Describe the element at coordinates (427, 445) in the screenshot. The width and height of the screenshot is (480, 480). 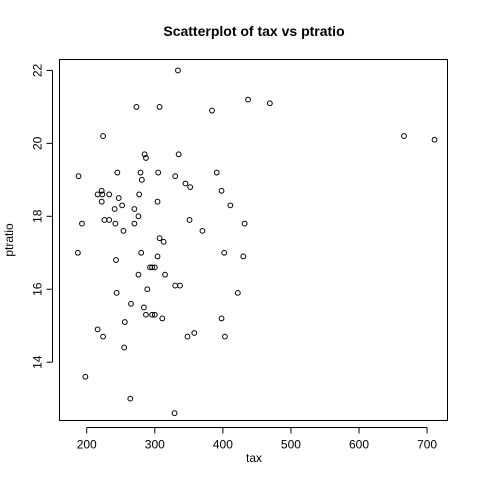
I see `x-tick-label: 700` at that location.